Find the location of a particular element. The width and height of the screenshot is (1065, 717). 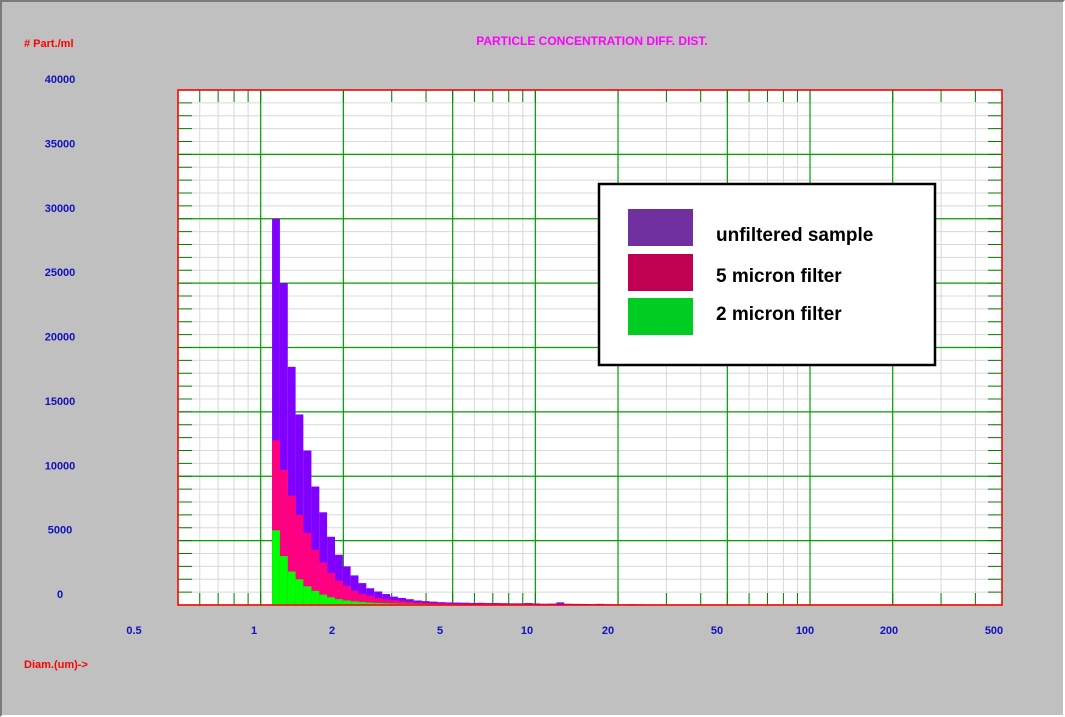

x-tick-label: 5 is located at coordinates (440, 631).